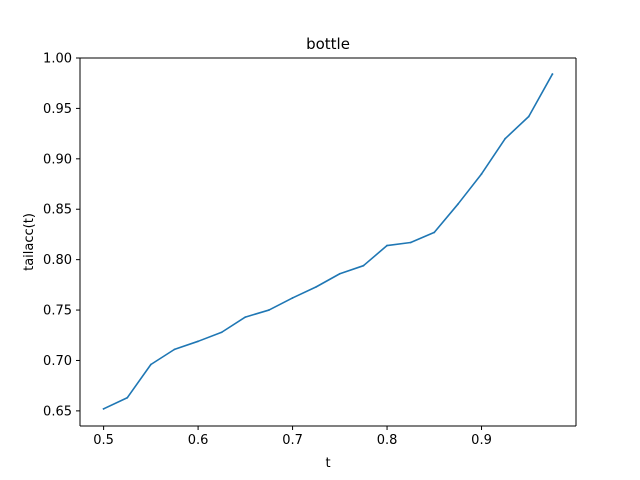 The image size is (640, 480). What do you see at coordinates (292, 440) in the screenshot?
I see `x-tick-label: 0.7` at bounding box center [292, 440].